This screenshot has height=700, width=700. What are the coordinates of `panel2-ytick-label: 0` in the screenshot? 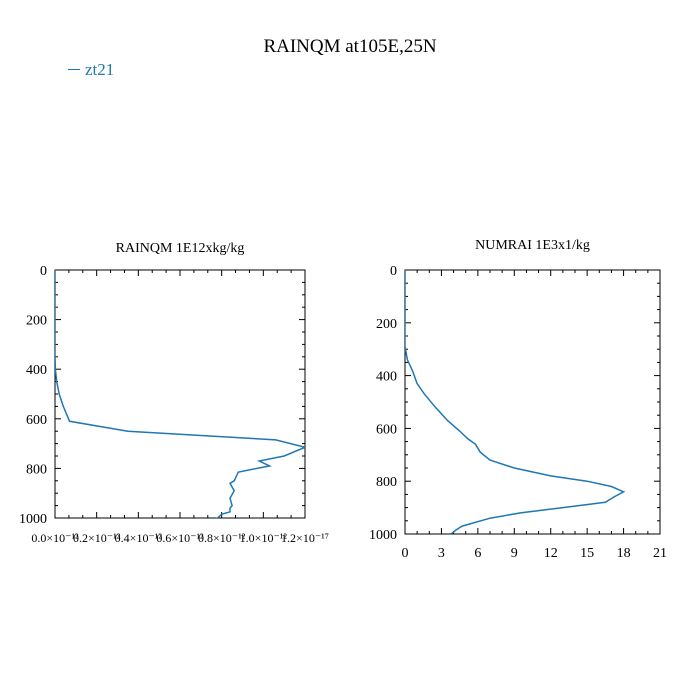 It's located at (393, 271).